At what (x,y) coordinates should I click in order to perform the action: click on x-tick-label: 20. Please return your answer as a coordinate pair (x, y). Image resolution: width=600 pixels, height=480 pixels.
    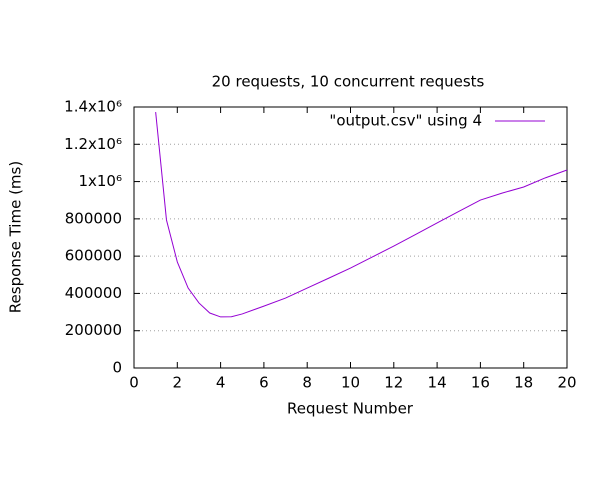
    Looking at the image, I should click on (566, 383).